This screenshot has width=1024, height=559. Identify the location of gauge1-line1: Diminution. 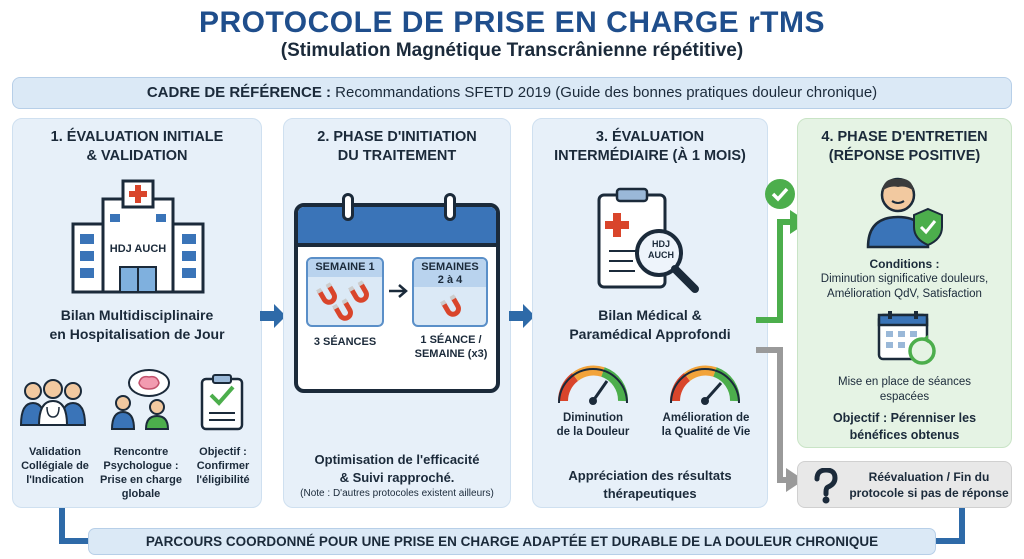
(593, 418).